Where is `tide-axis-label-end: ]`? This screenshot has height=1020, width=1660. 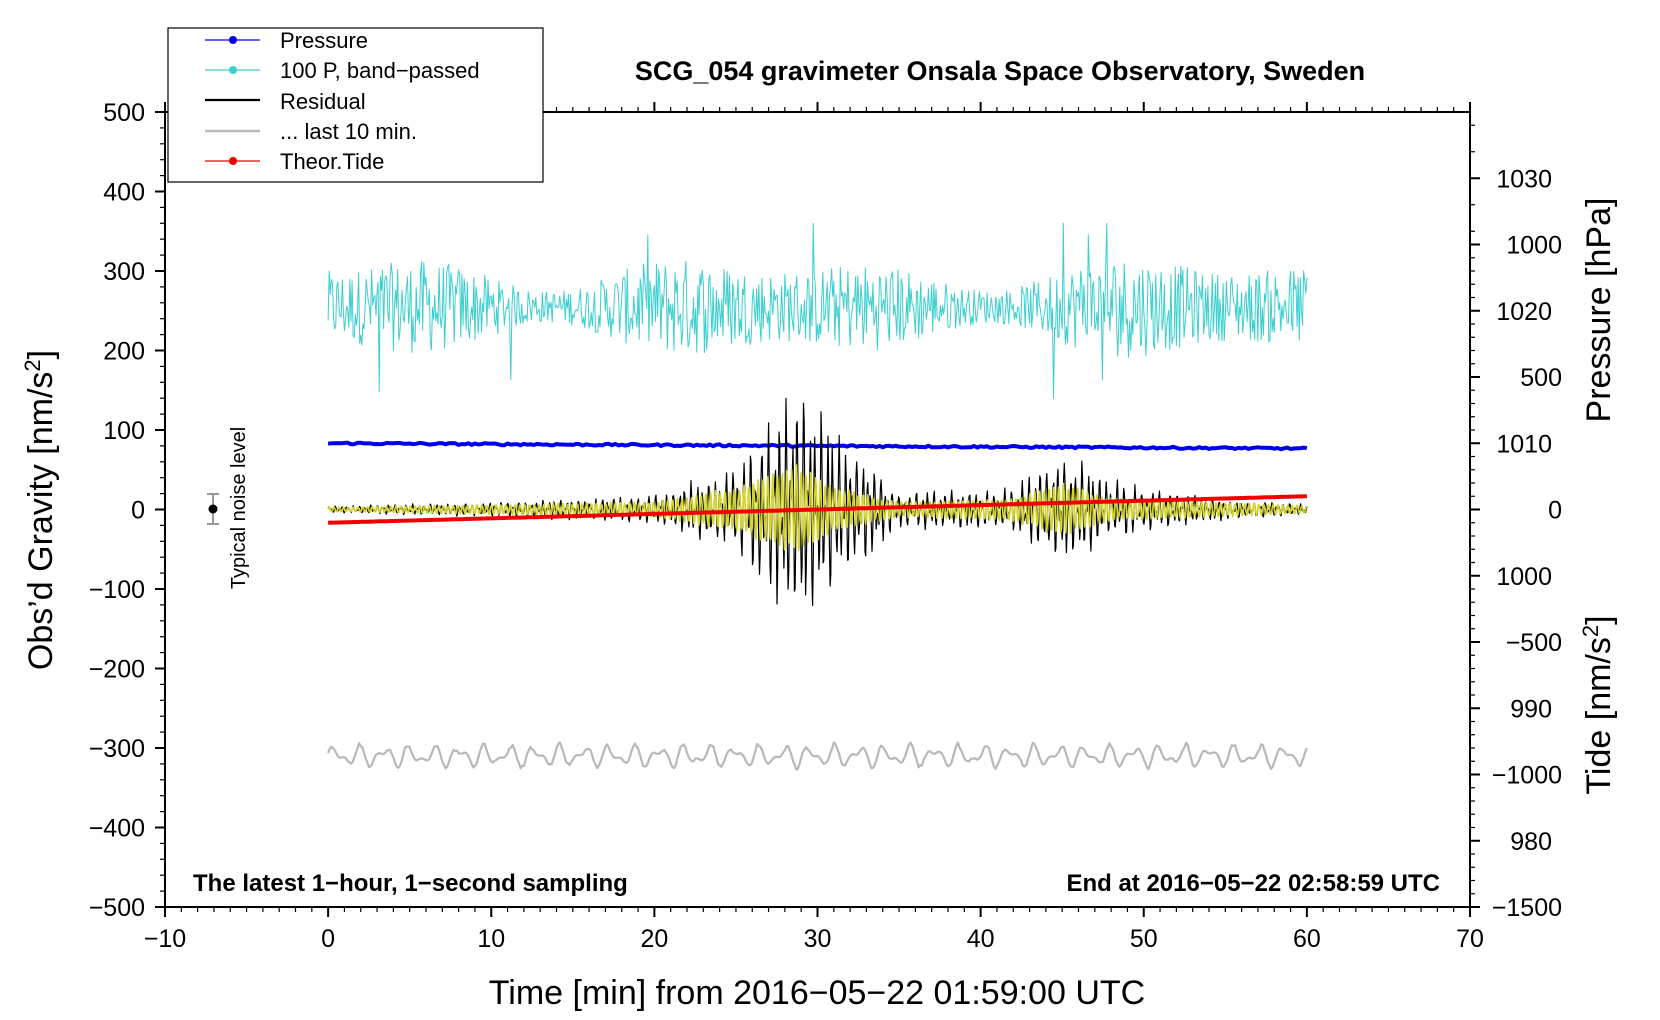 tide-axis-label-end: ] is located at coordinates (1599, 619).